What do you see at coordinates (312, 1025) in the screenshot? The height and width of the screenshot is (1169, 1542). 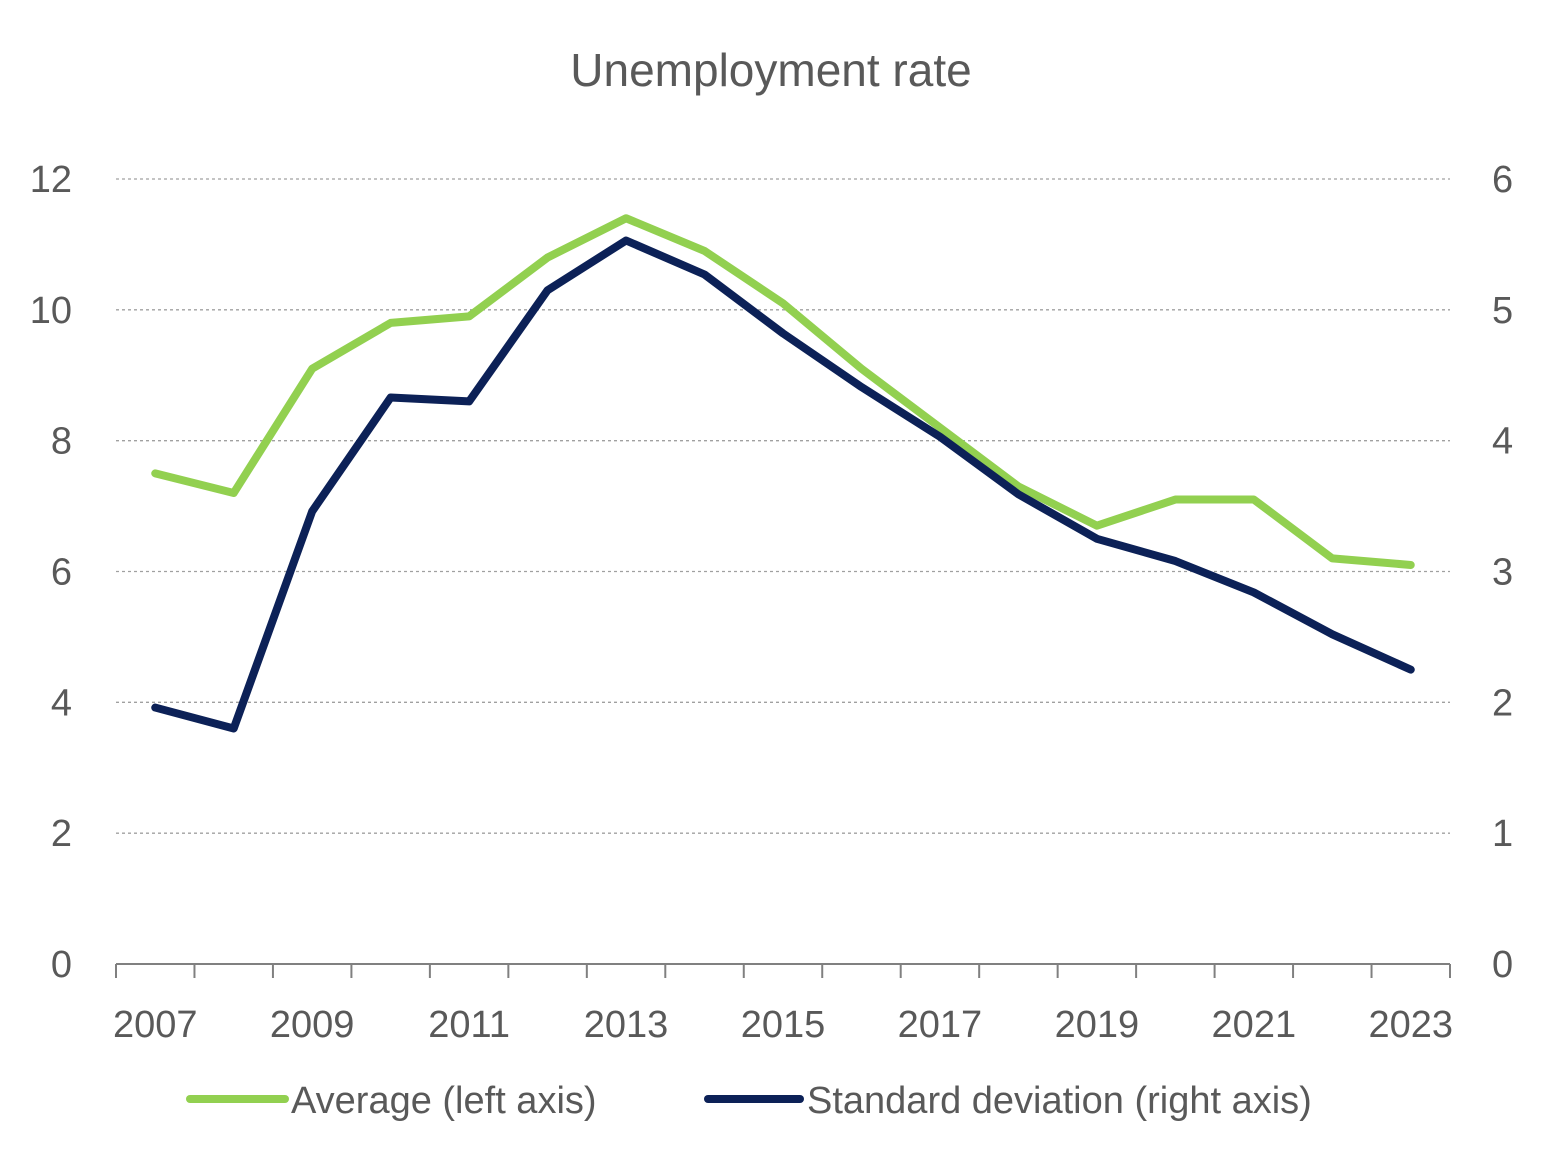 I see `x-axis-tick-label: 2009` at bounding box center [312, 1025].